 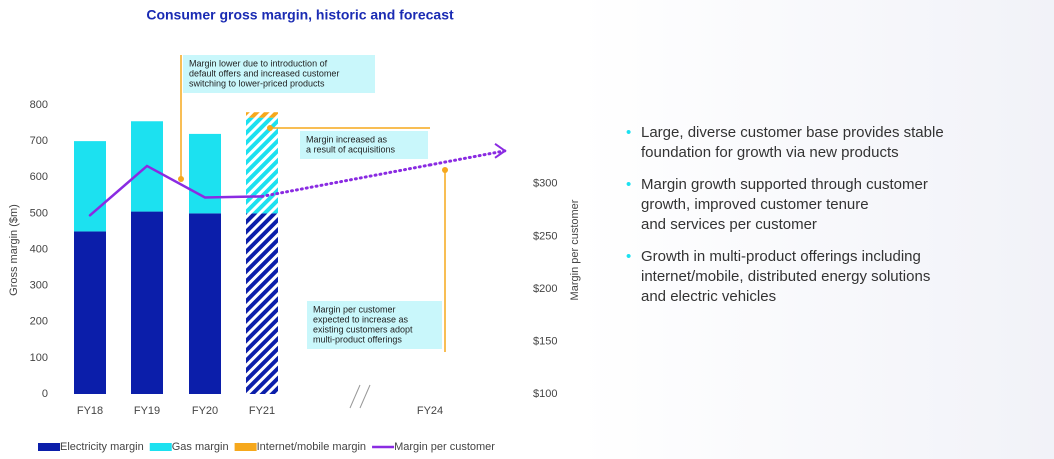 I want to click on x-tick-label: FY20, so click(x=205, y=411).